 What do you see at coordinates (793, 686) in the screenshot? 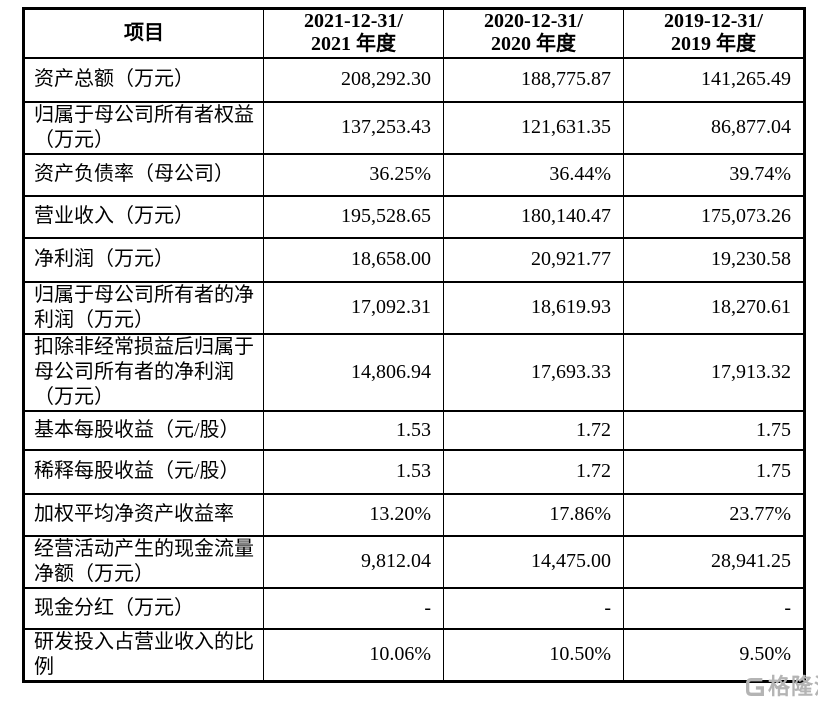
I see `watermark-brand-text: 格隆汇` at bounding box center [793, 686].